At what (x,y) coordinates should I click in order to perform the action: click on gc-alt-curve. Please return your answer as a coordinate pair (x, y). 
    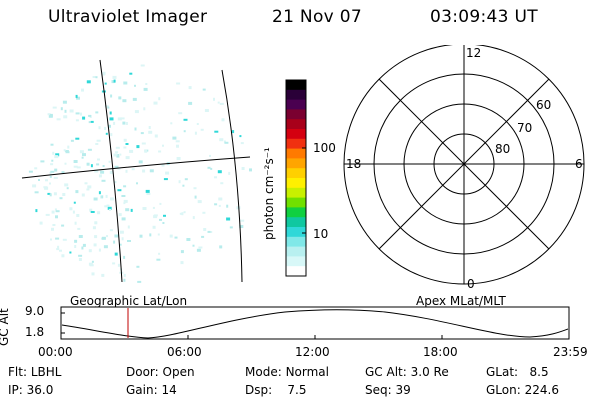
    Looking at the image, I should click on (315, 324).